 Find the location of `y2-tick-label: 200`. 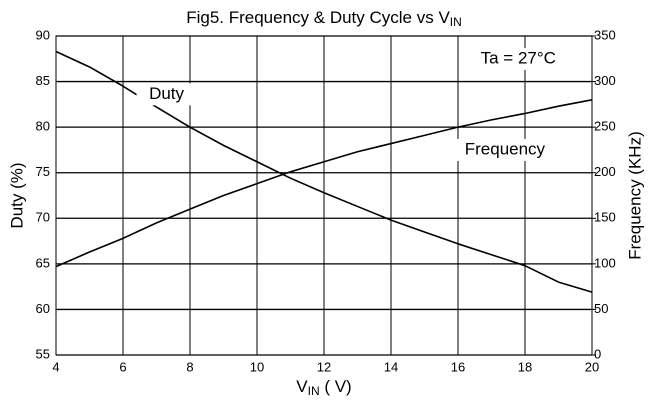

y2-tick-label: 200 is located at coordinates (605, 171).